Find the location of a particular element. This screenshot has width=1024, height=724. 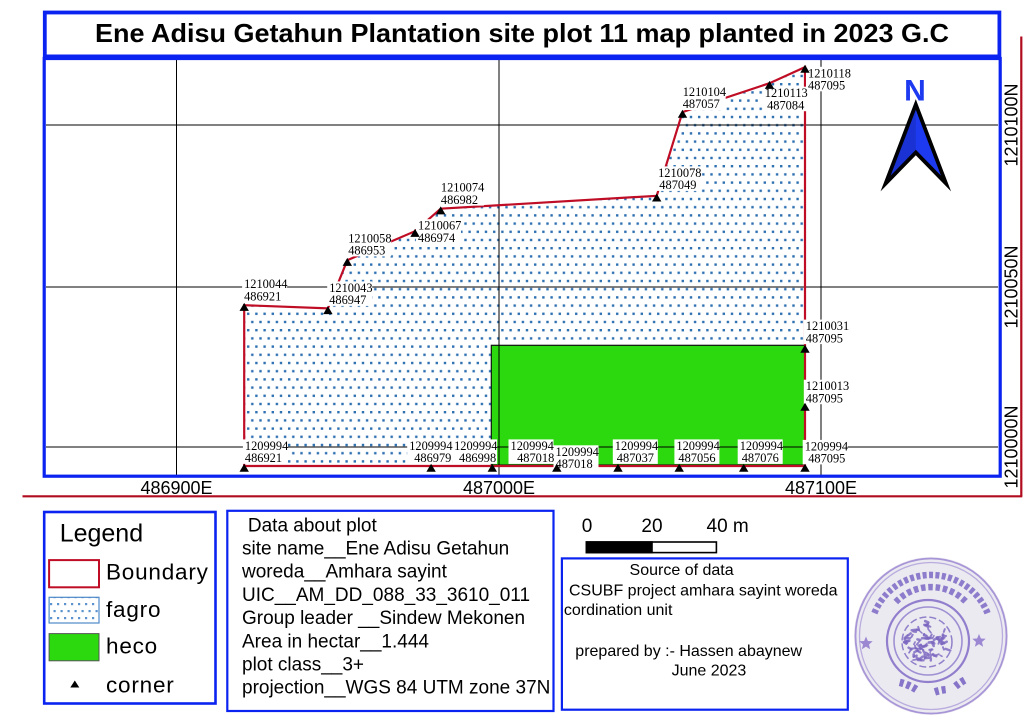

svg-text: fagro is located at coordinates (133, 609).